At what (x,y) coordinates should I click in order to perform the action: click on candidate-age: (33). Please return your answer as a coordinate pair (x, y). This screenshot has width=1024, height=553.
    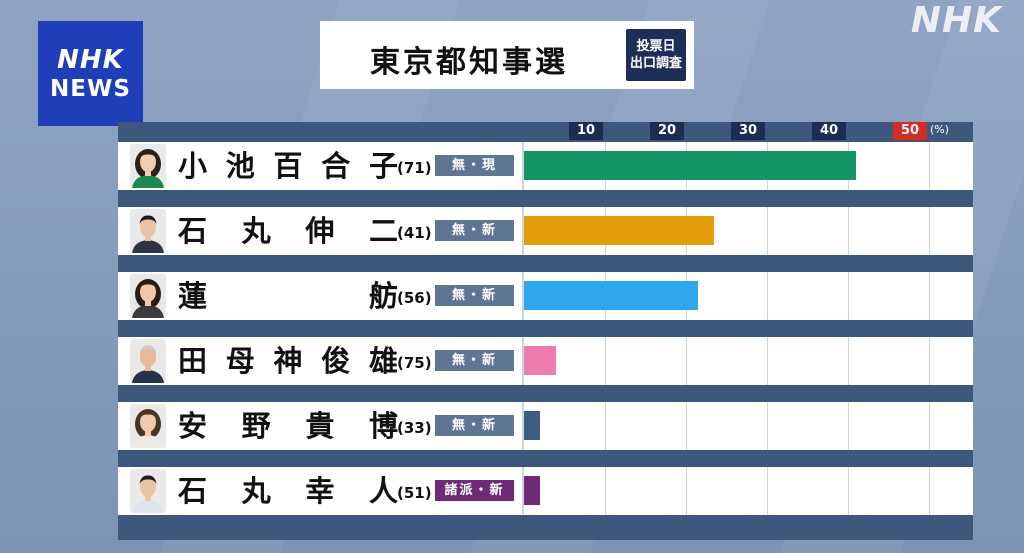
    Looking at the image, I should click on (414, 428).